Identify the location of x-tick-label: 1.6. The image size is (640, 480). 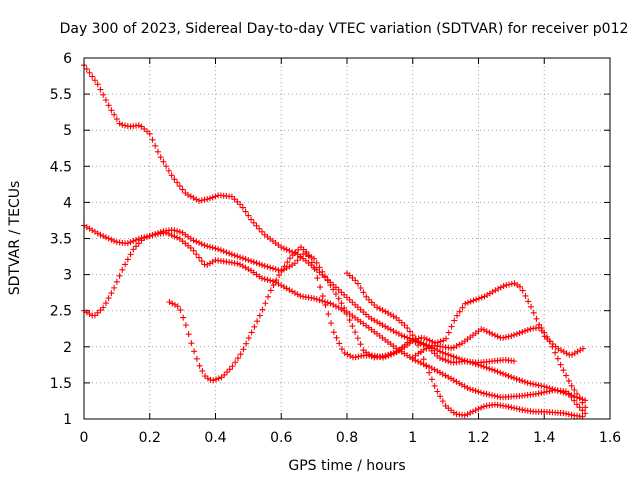
(610, 438).